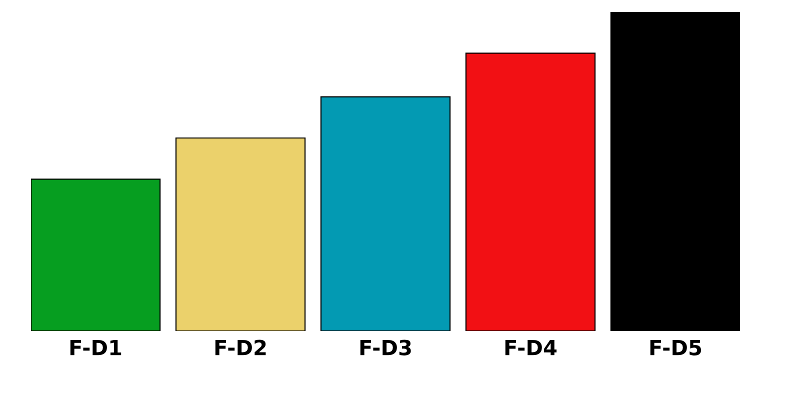 The image size is (800, 400). I want to click on x-tick-label: F-D1, so click(96, 348).